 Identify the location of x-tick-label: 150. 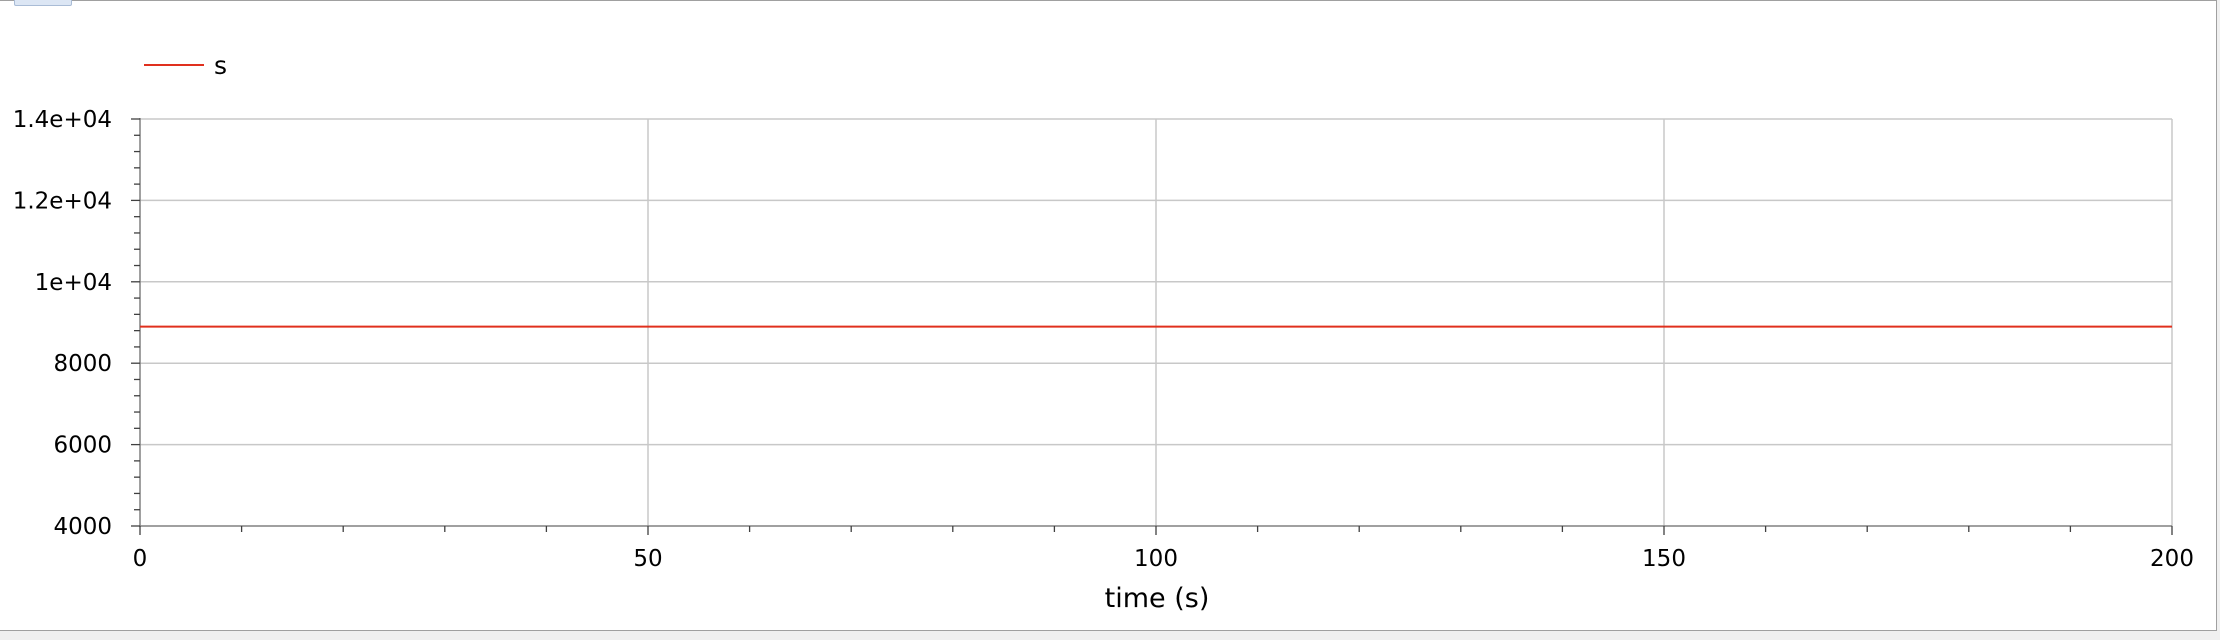
(1664, 559).